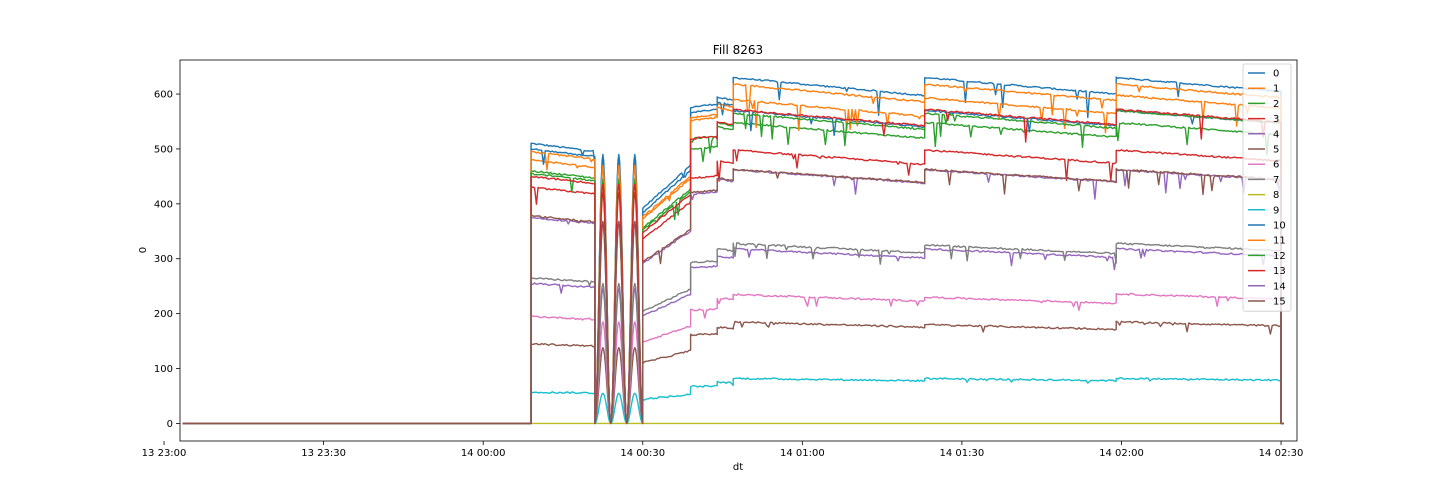 This screenshot has height=504, width=1440. I want to click on x-tick-label: 14 00:30, so click(642, 453).